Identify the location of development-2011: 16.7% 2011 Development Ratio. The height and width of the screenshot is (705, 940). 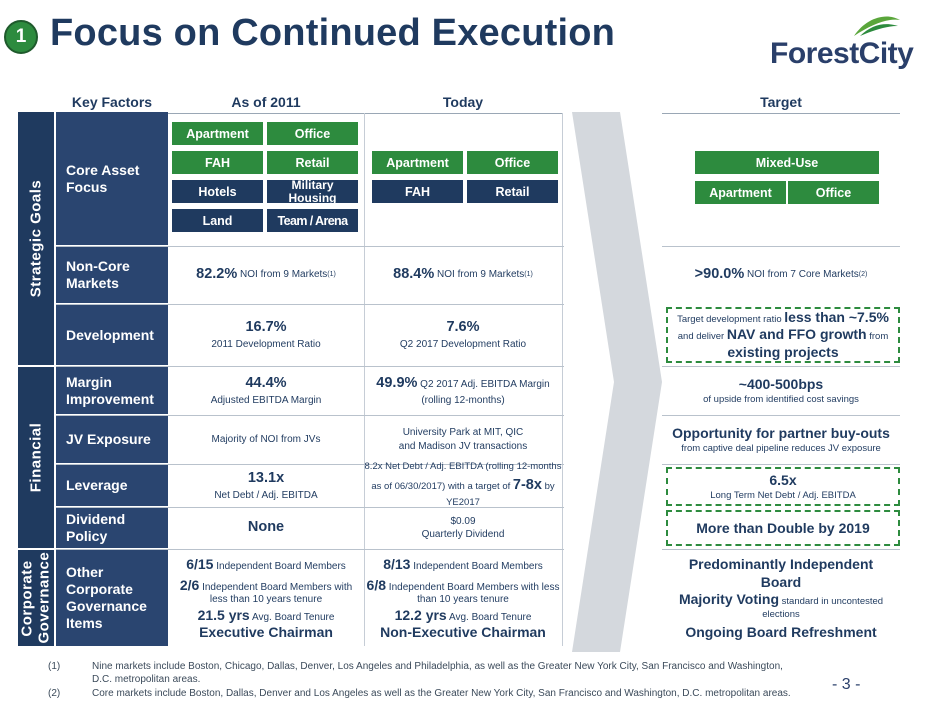
(266, 335).